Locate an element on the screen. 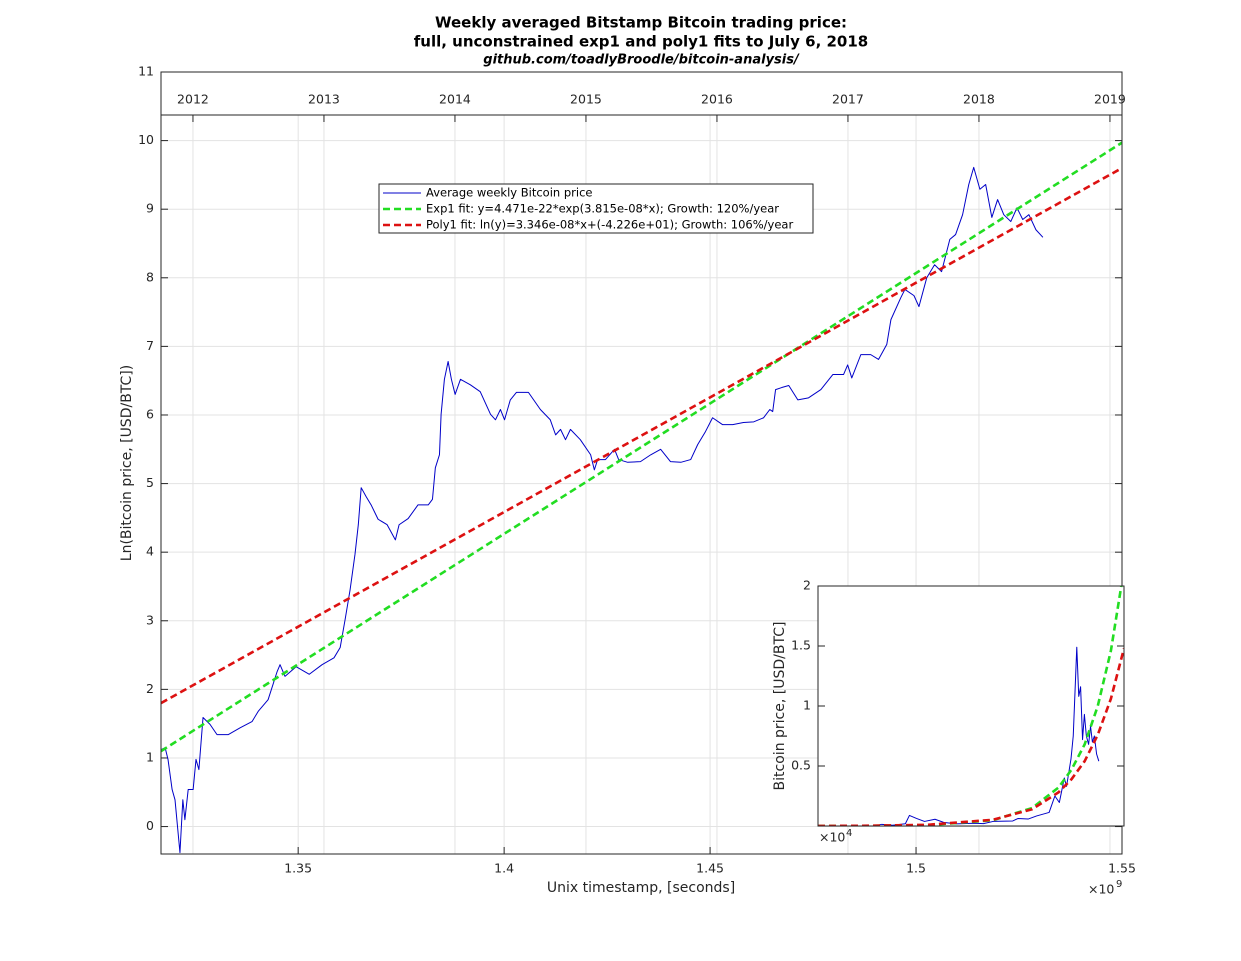 The image size is (1241, 961). y-axis-label: Ln(Bitcoin price, [USD/BTC]) is located at coordinates (127, 463).